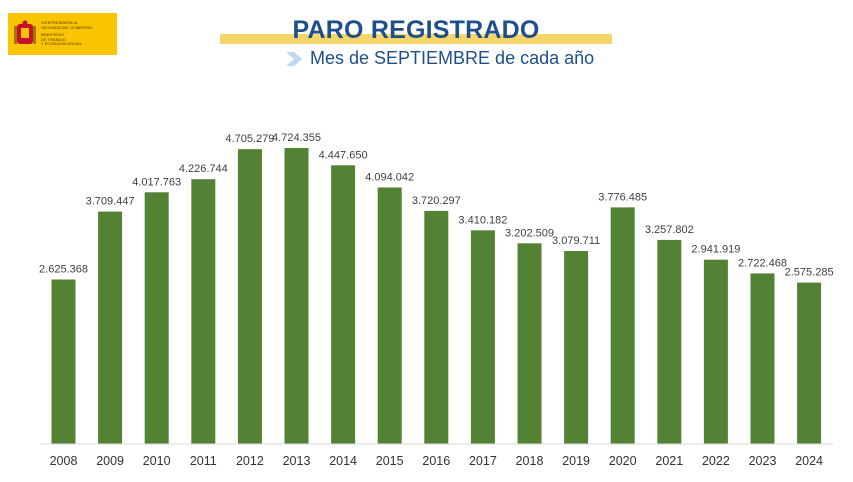 The width and height of the screenshot is (853, 482). Describe the element at coordinates (622, 197) in the screenshot. I see `data-label: 3.776.485` at that location.